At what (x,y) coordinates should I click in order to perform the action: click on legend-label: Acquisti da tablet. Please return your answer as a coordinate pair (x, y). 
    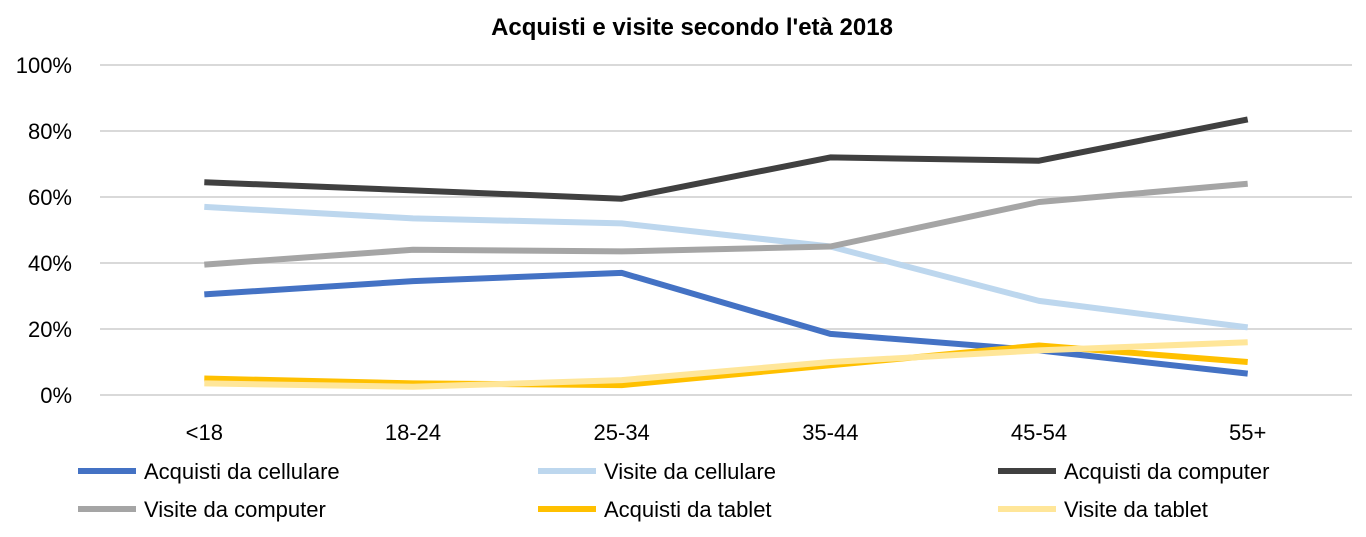
    Looking at the image, I should click on (688, 509).